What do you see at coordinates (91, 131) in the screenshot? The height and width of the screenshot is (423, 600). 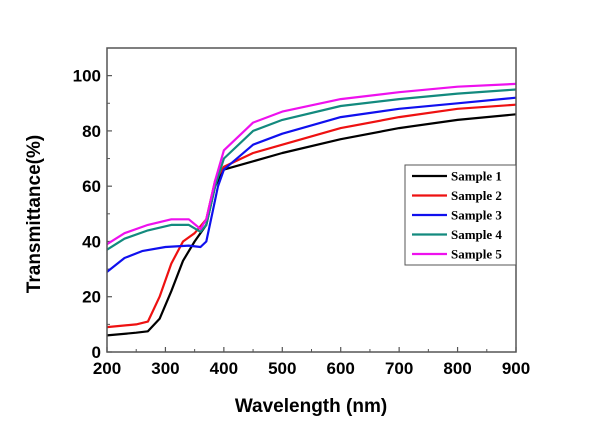 I see `y-tick-label: 80` at bounding box center [91, 131].